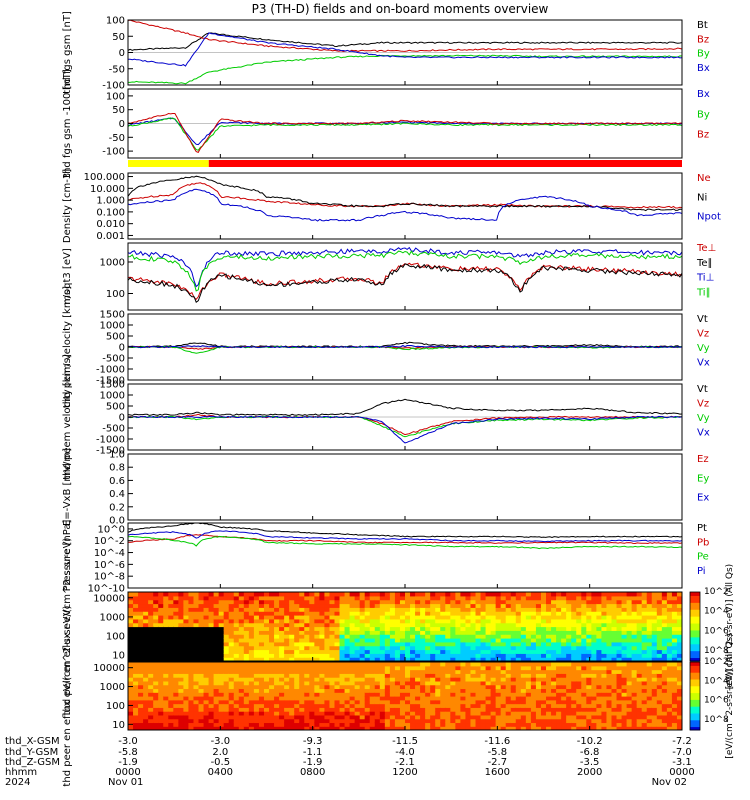 Image resolution: width=750 pixels, height=800 pixels. I want to click on y-tick-label: 100, so click(115, 637).